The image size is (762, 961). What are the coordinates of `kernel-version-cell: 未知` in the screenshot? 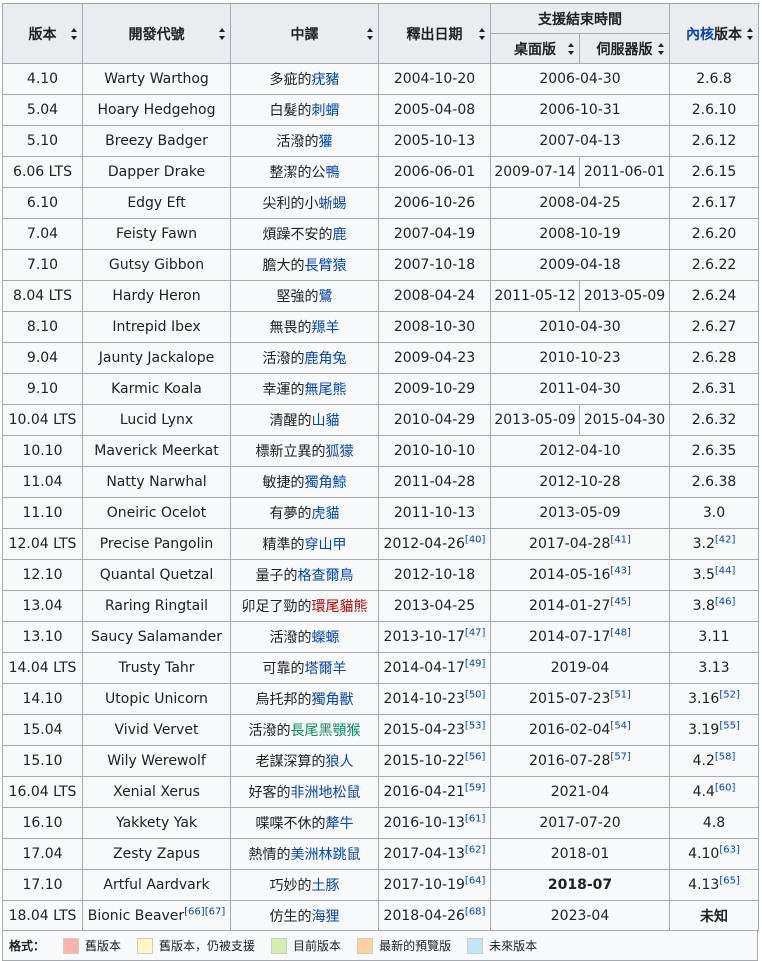 It's located at (714, 916).